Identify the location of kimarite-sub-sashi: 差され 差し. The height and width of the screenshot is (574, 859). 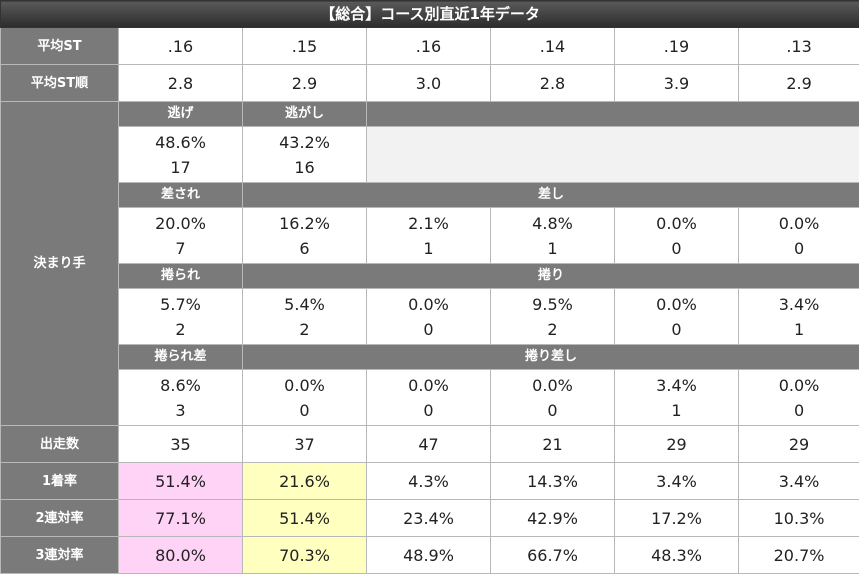
(430, 195).